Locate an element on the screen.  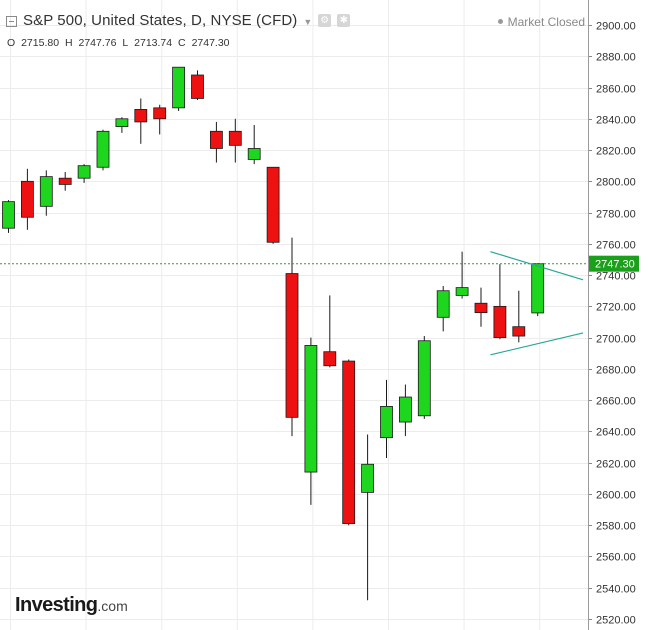
y-tick-label: 2880.00 is located at coordinates (616, 58).